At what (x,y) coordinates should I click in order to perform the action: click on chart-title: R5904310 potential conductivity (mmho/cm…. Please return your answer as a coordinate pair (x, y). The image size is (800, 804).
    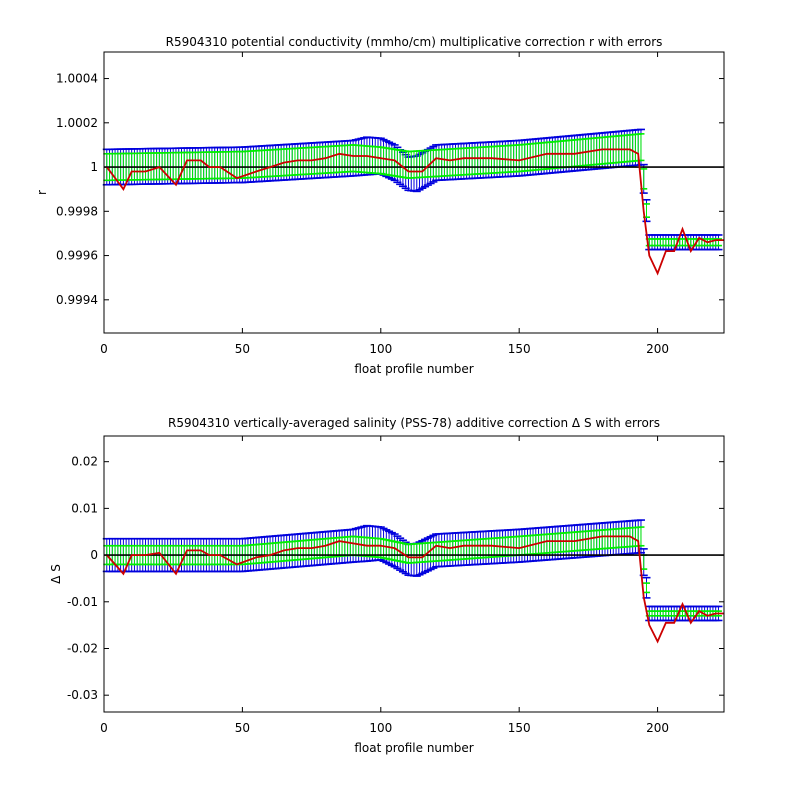
    Looking at the image, I should click on (414, 42).